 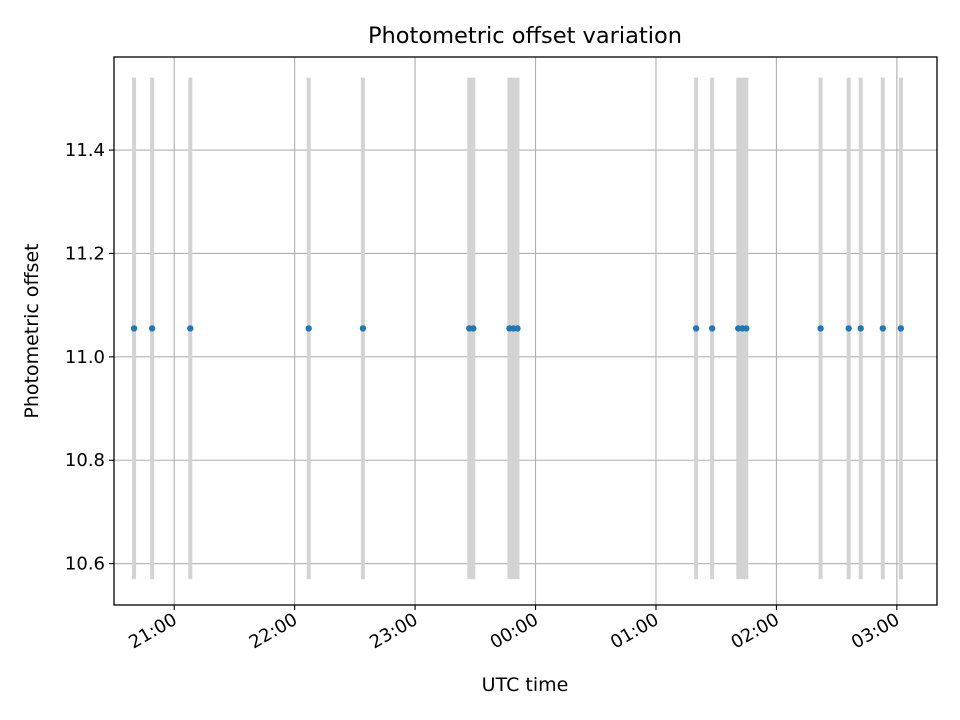 I want to click on data-points, so click(x=517, y=328).